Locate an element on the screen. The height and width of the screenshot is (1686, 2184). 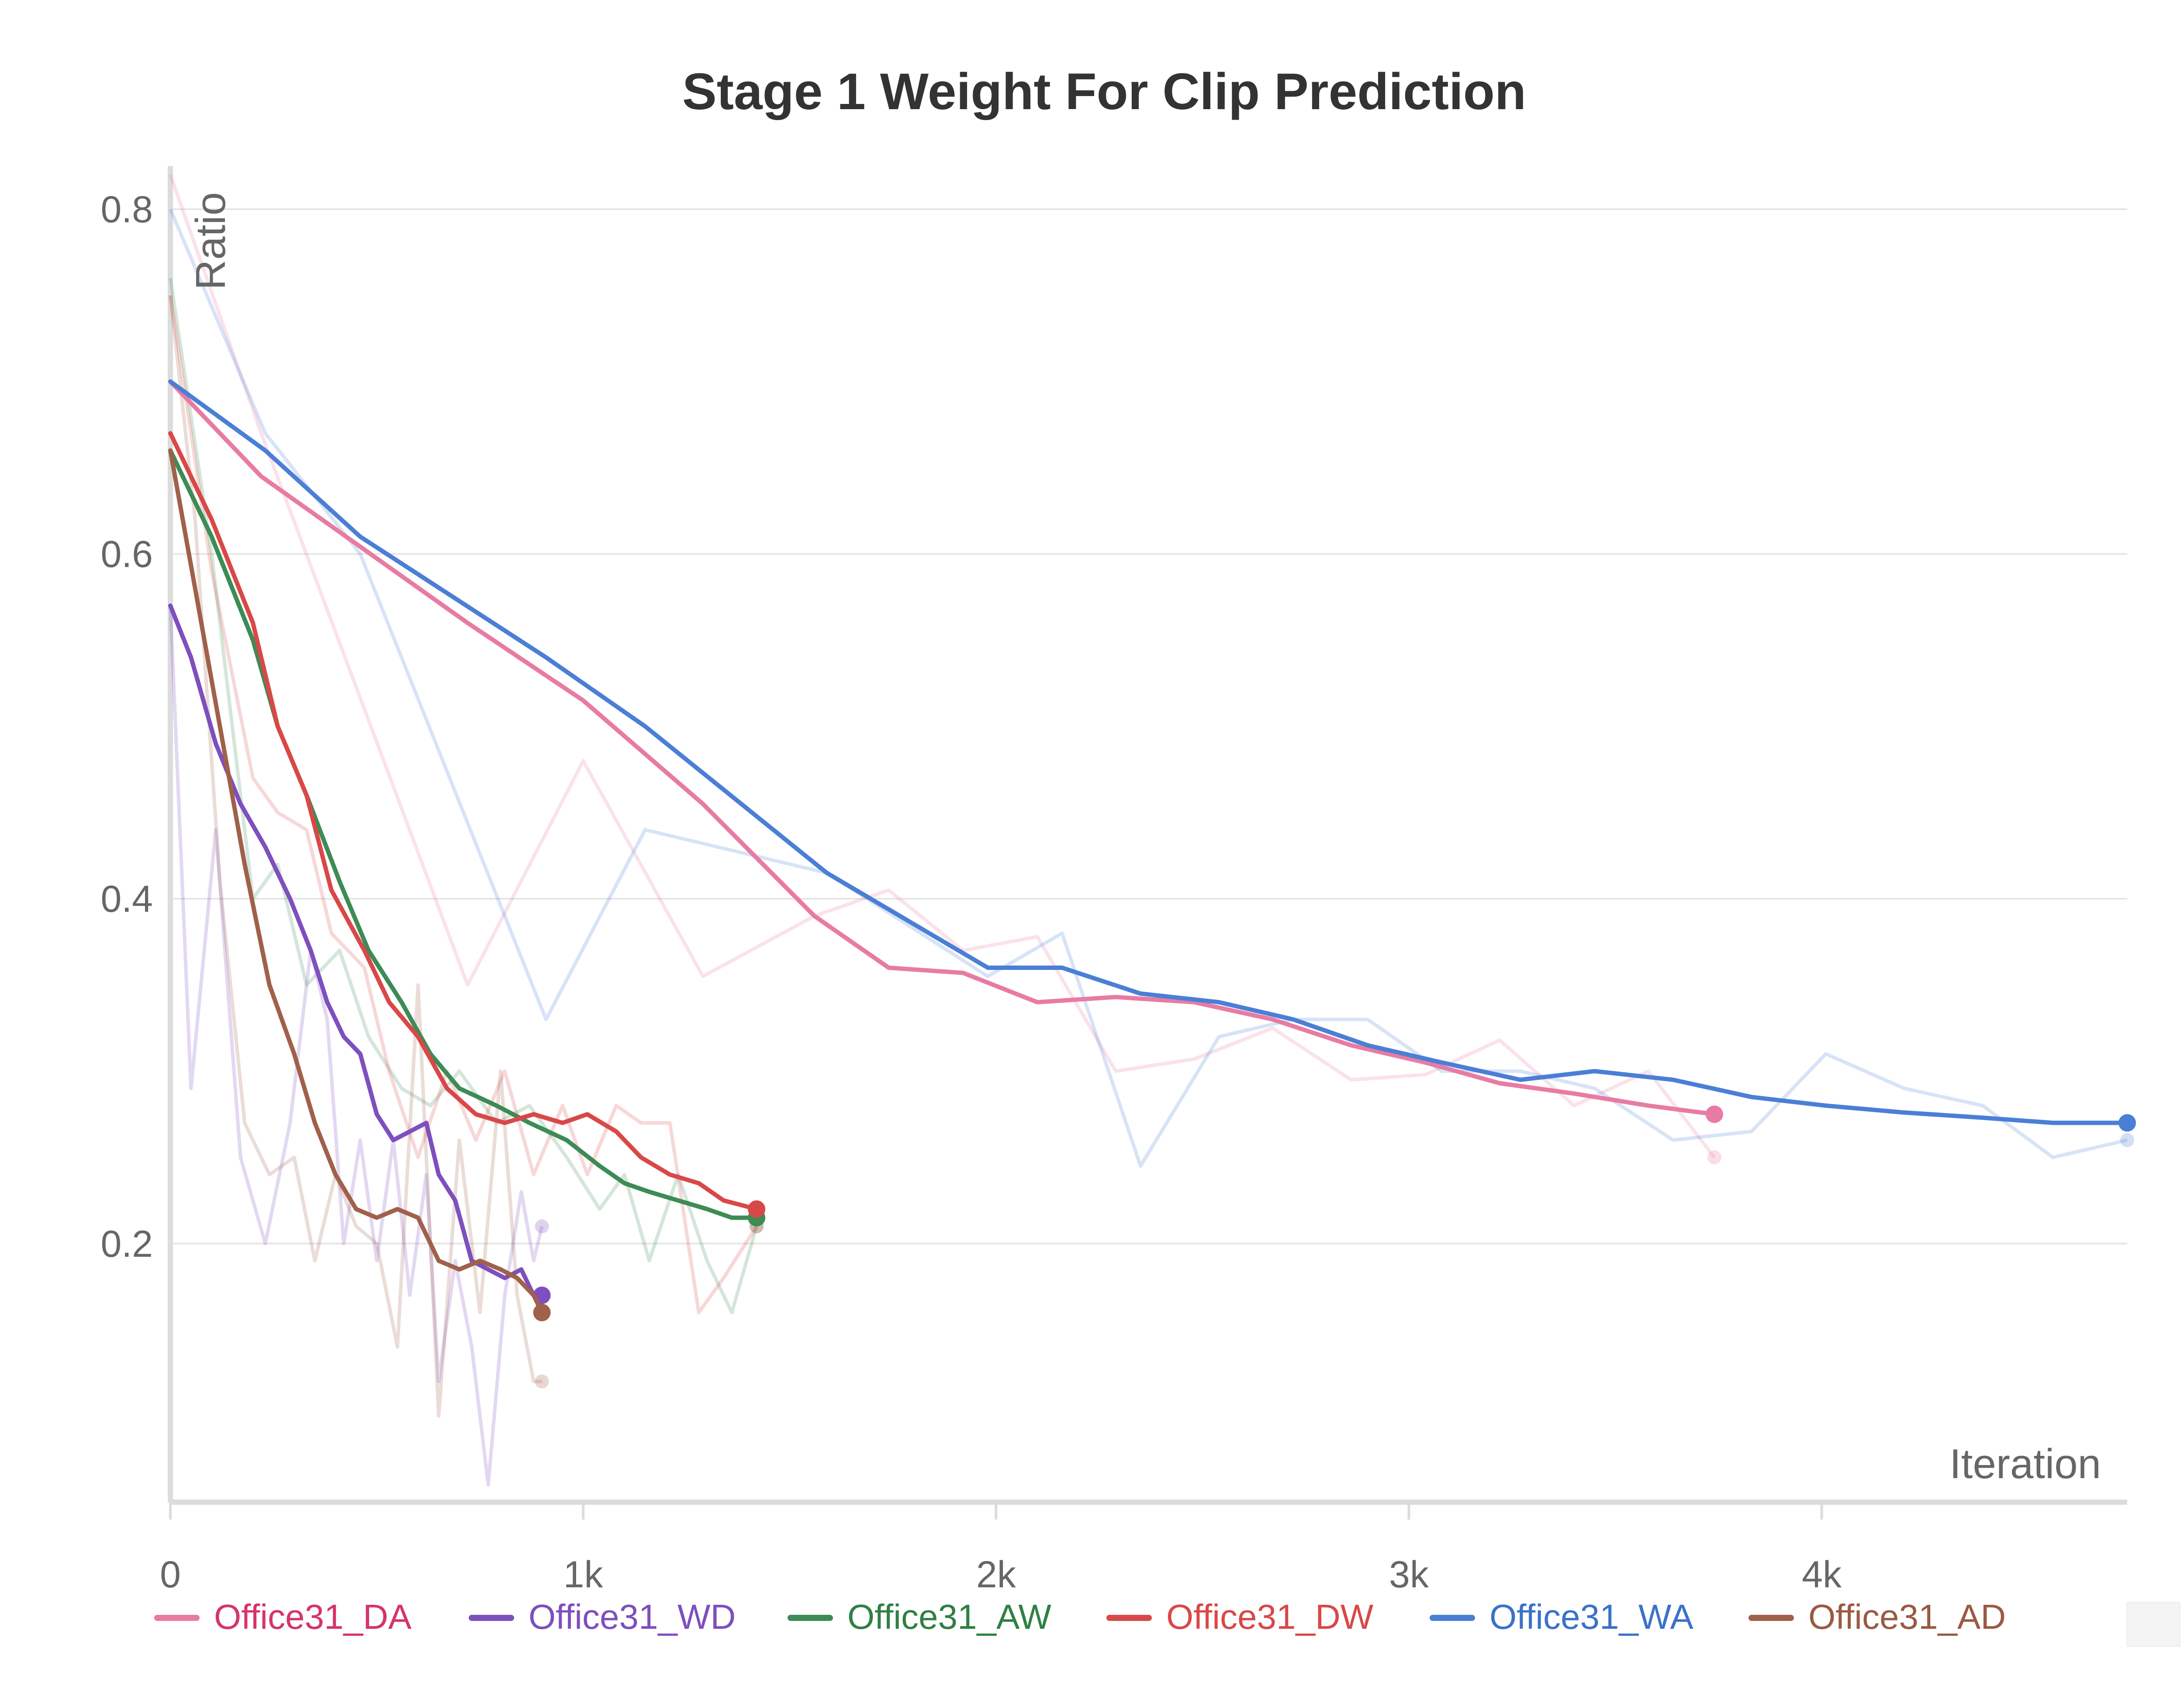
series-endpoint-Office31_DA is located at coordinates (1714, 1114).